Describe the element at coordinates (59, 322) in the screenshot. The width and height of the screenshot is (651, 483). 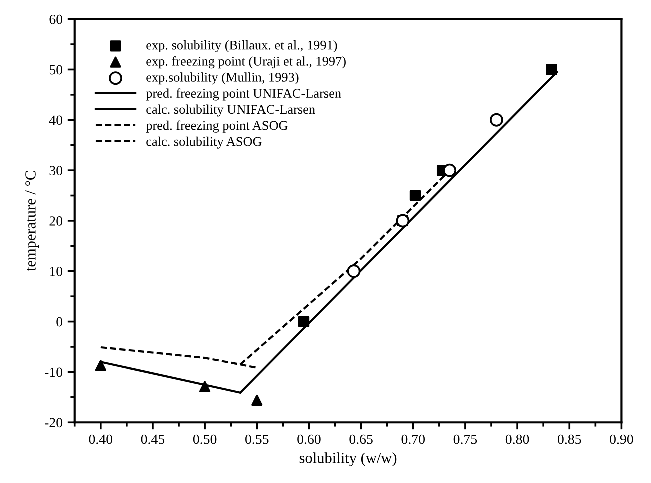
I see `y-tick-label: 0` at that location.